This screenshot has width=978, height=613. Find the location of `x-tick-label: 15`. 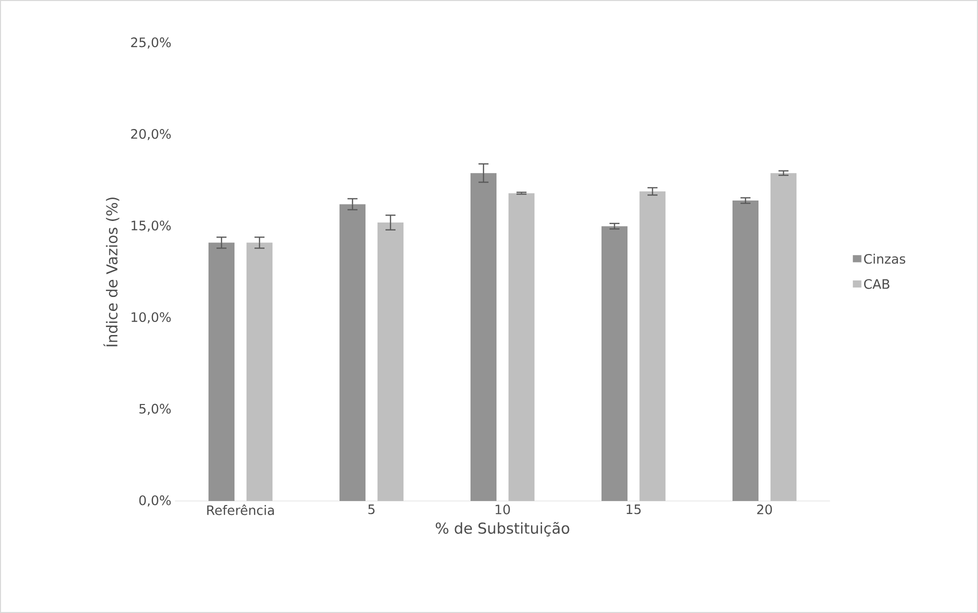

x-tick-label: 15 is located at coordinates (633, 509).